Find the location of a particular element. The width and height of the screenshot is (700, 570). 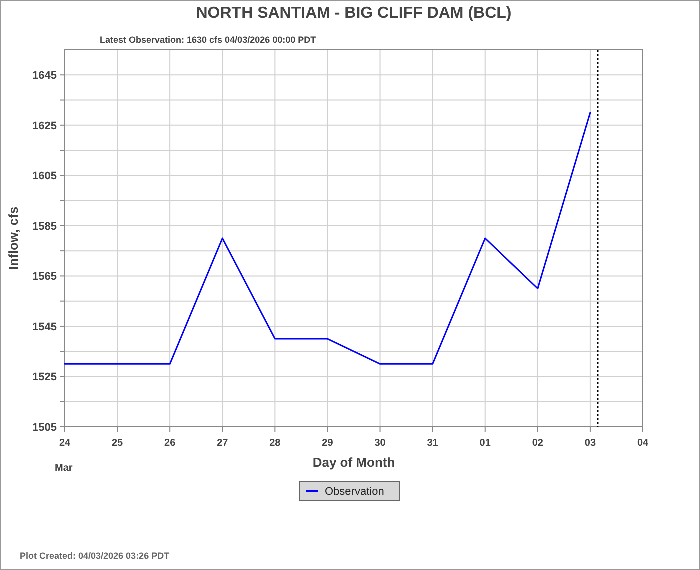

y-tick-label: 1565 is located at coordinates (44, 277).